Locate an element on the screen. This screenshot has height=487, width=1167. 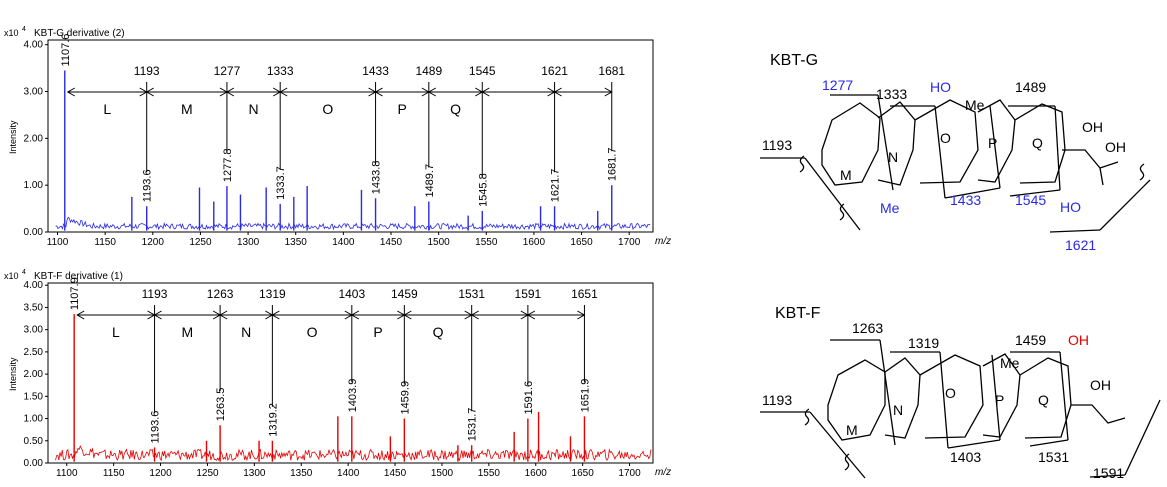
peak-label: 1545.8 is located at coordinates (483, 190).